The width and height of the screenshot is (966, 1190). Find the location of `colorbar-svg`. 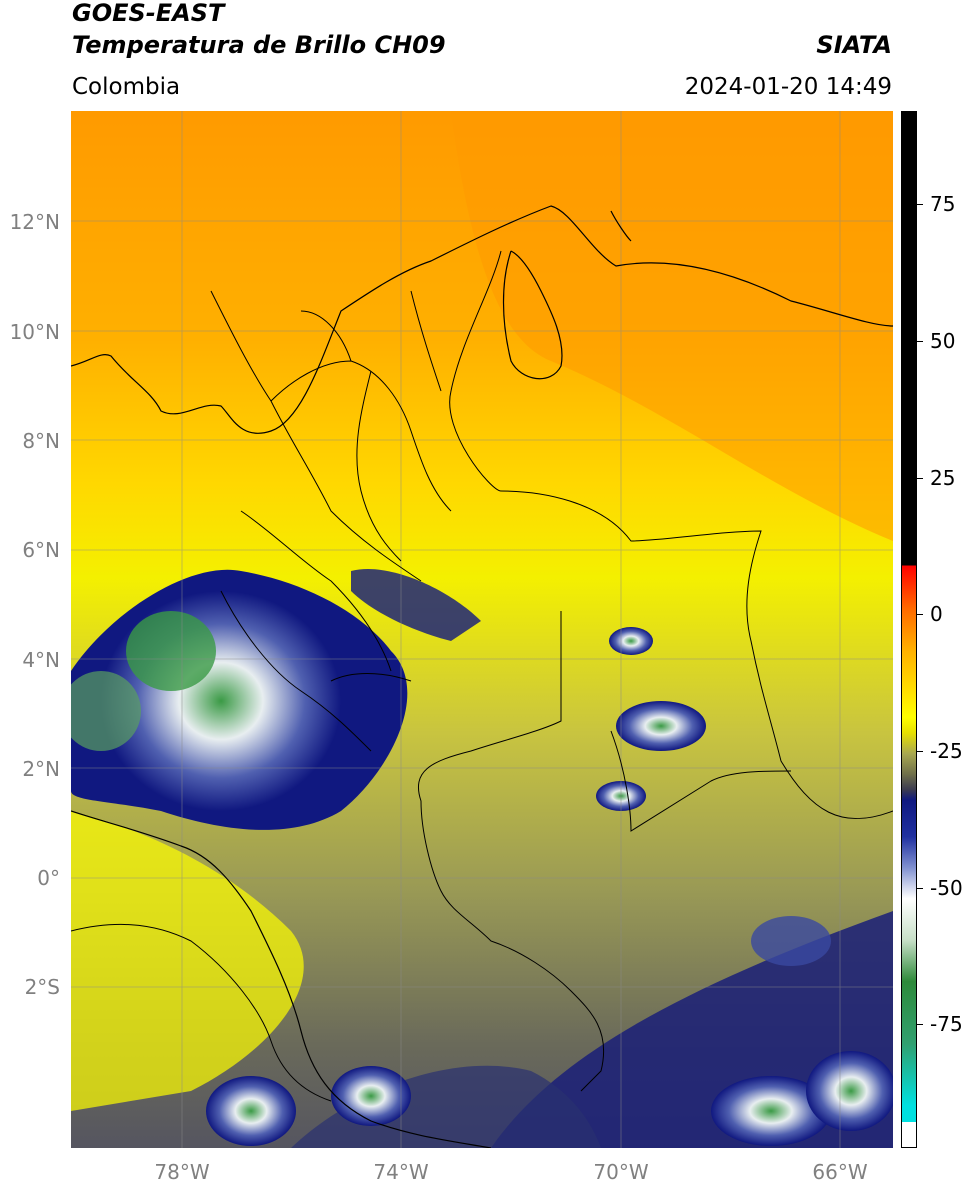

colorbar-svg is located at coordinates (909, 629).